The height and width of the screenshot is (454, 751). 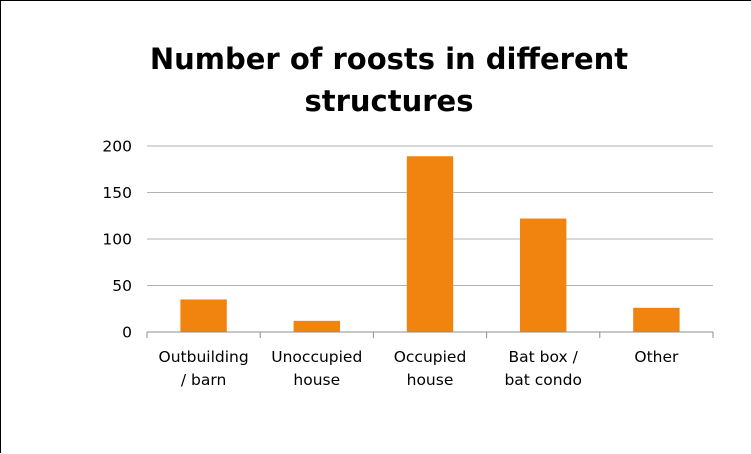 What do you see at coordinates (117, 147) in the screenshot?
I see `y-tick-label-200: 200` at bounding box center [117, 147].